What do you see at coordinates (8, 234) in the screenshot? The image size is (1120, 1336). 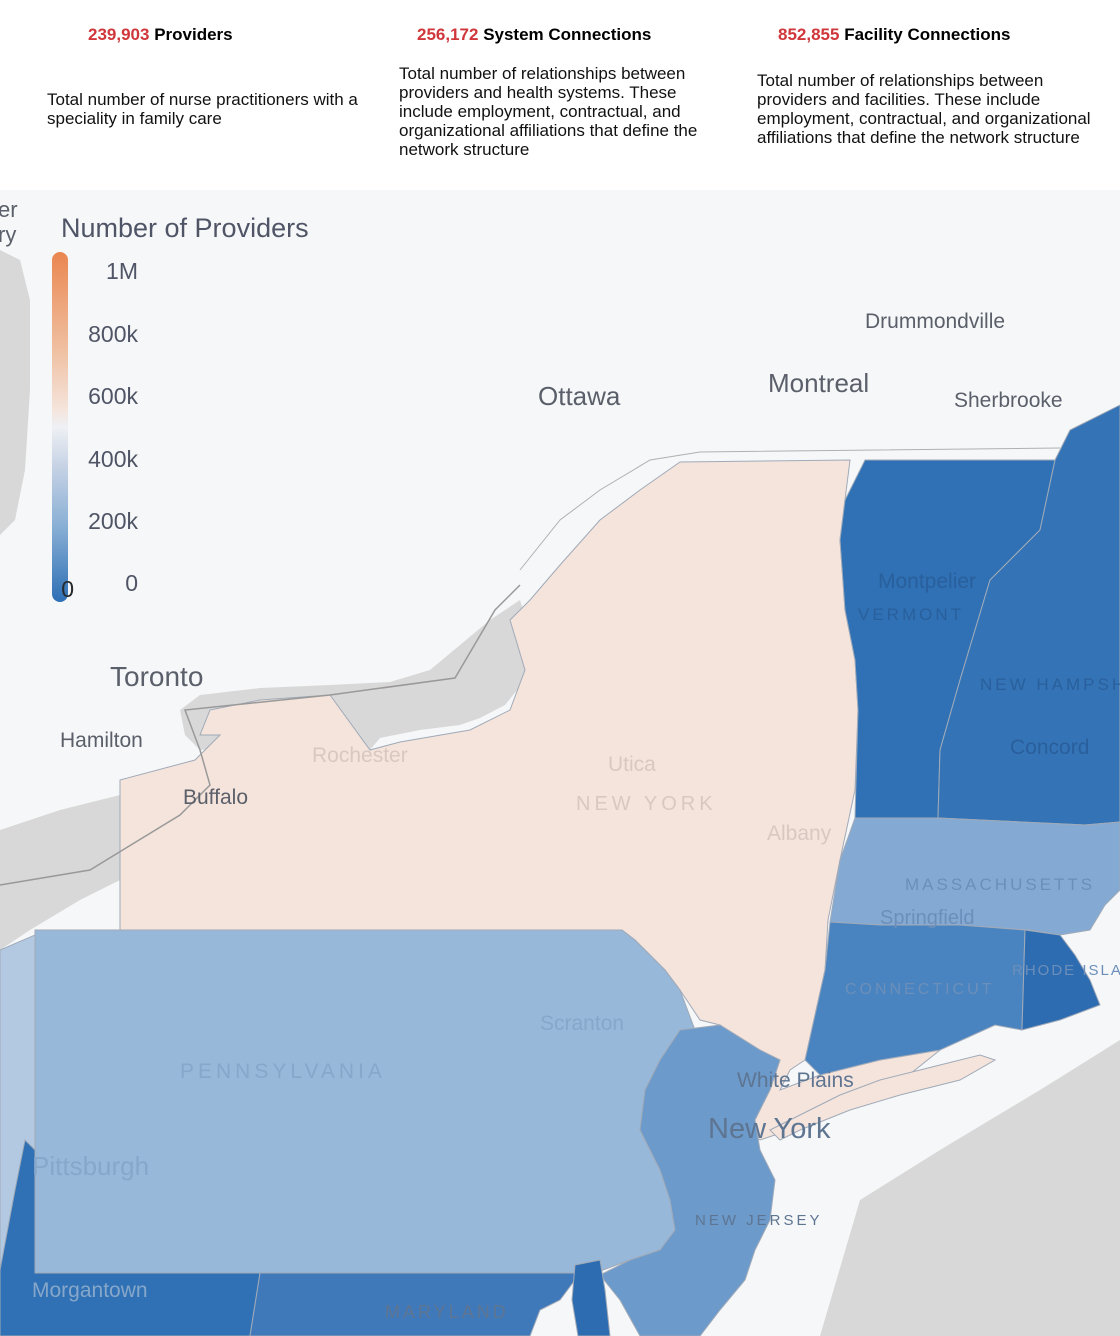 I see `map-partial-label: ry` at bounding box center [8, 234].